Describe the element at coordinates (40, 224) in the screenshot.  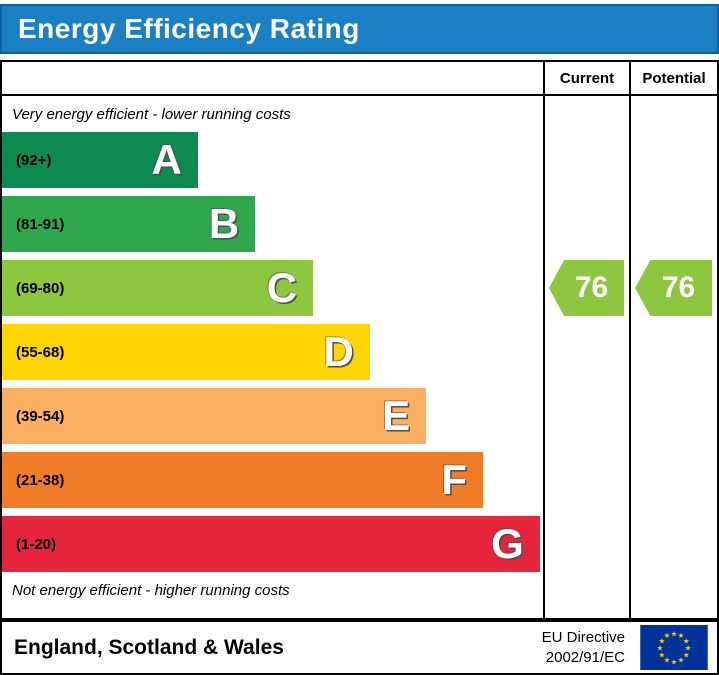
I see `band-range-label: (81-91)` at that location.